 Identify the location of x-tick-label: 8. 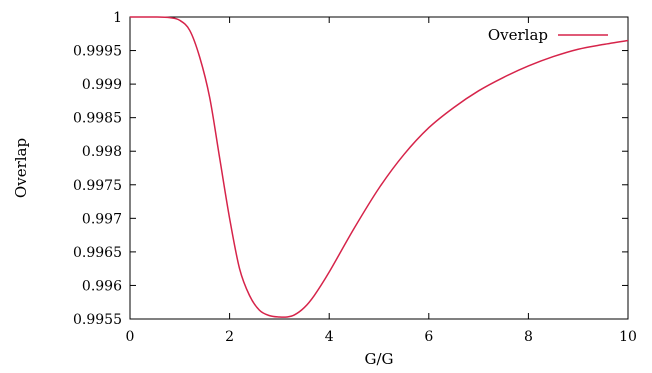
(528, 337).